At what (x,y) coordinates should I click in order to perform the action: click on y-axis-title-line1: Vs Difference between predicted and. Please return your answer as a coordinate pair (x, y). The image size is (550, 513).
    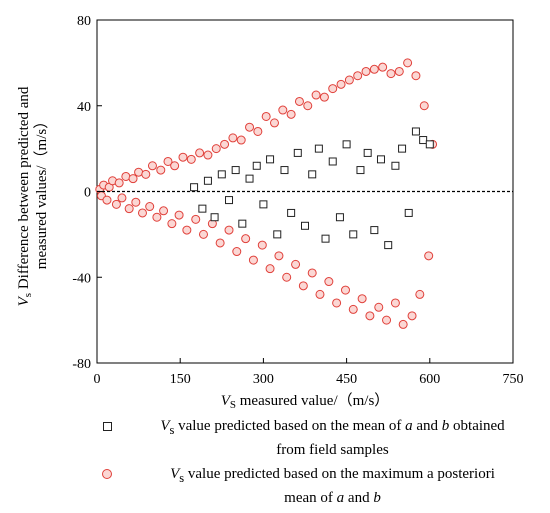
    Looking at the image, I should click on (25, 196).